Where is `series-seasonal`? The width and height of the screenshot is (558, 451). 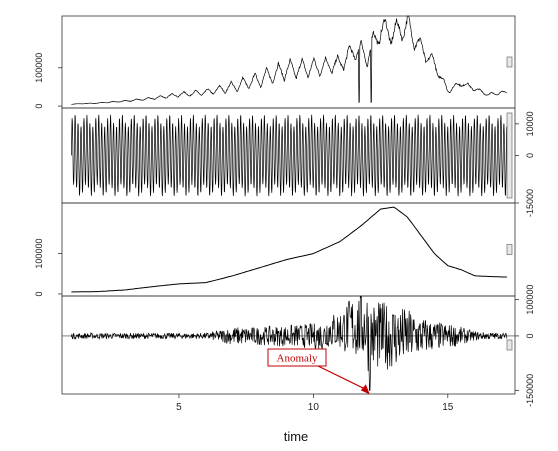
series-seasonal is located at coordinates (289, 155).